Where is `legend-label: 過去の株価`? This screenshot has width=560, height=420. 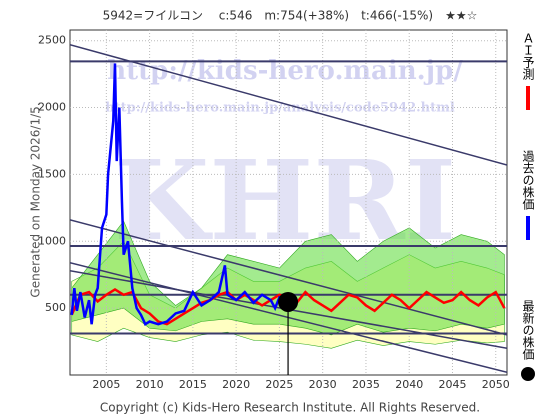
legend-label: 過去の株価 is located at coordinates (528, 180).